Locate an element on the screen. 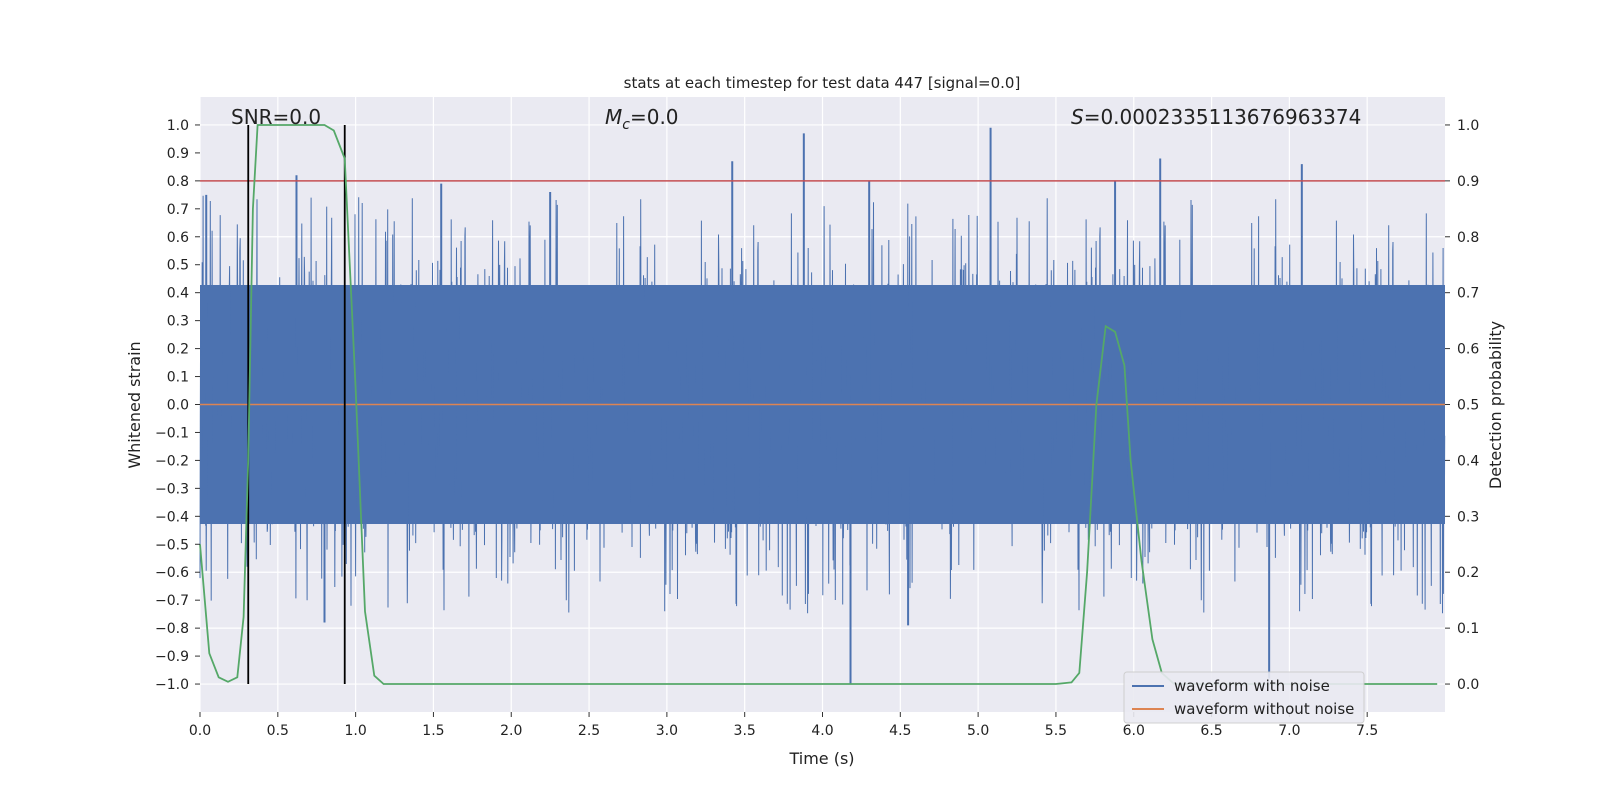  y-axis-label: Whitened strain is located at coordinates (134, 404).